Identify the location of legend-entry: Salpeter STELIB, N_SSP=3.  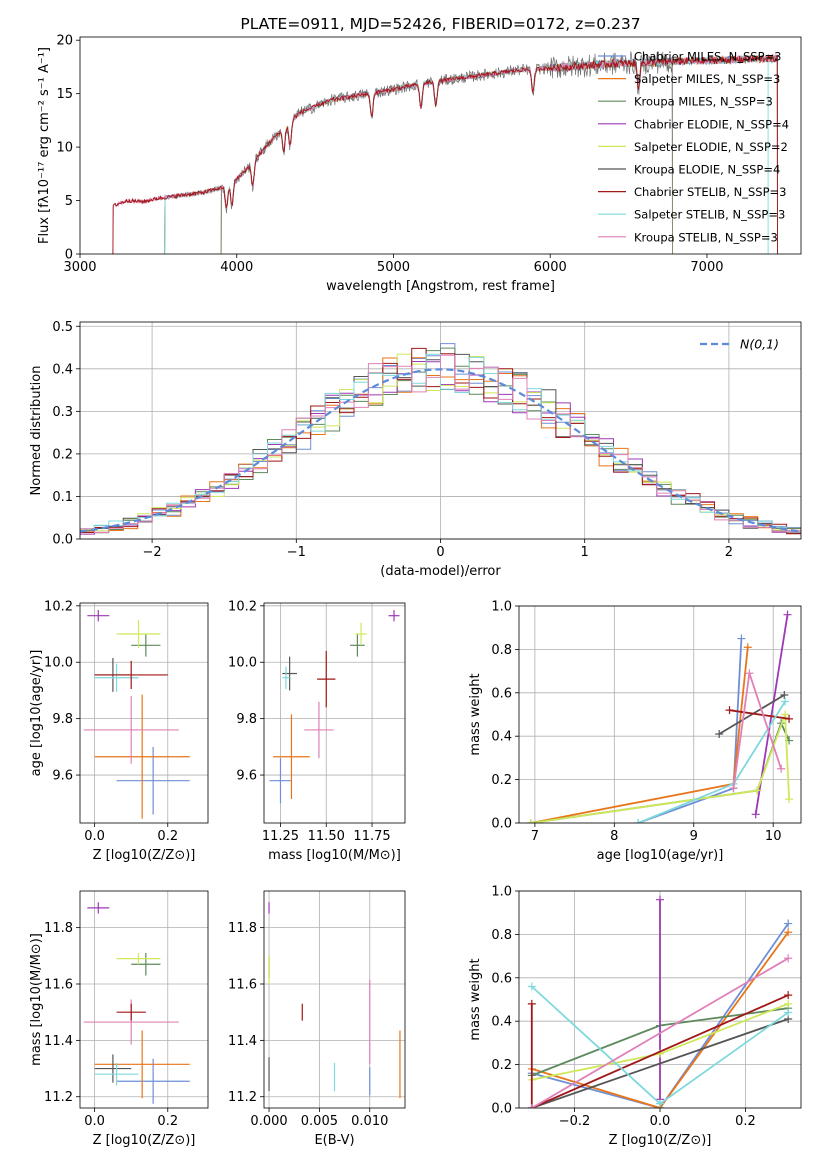
(709, 215).